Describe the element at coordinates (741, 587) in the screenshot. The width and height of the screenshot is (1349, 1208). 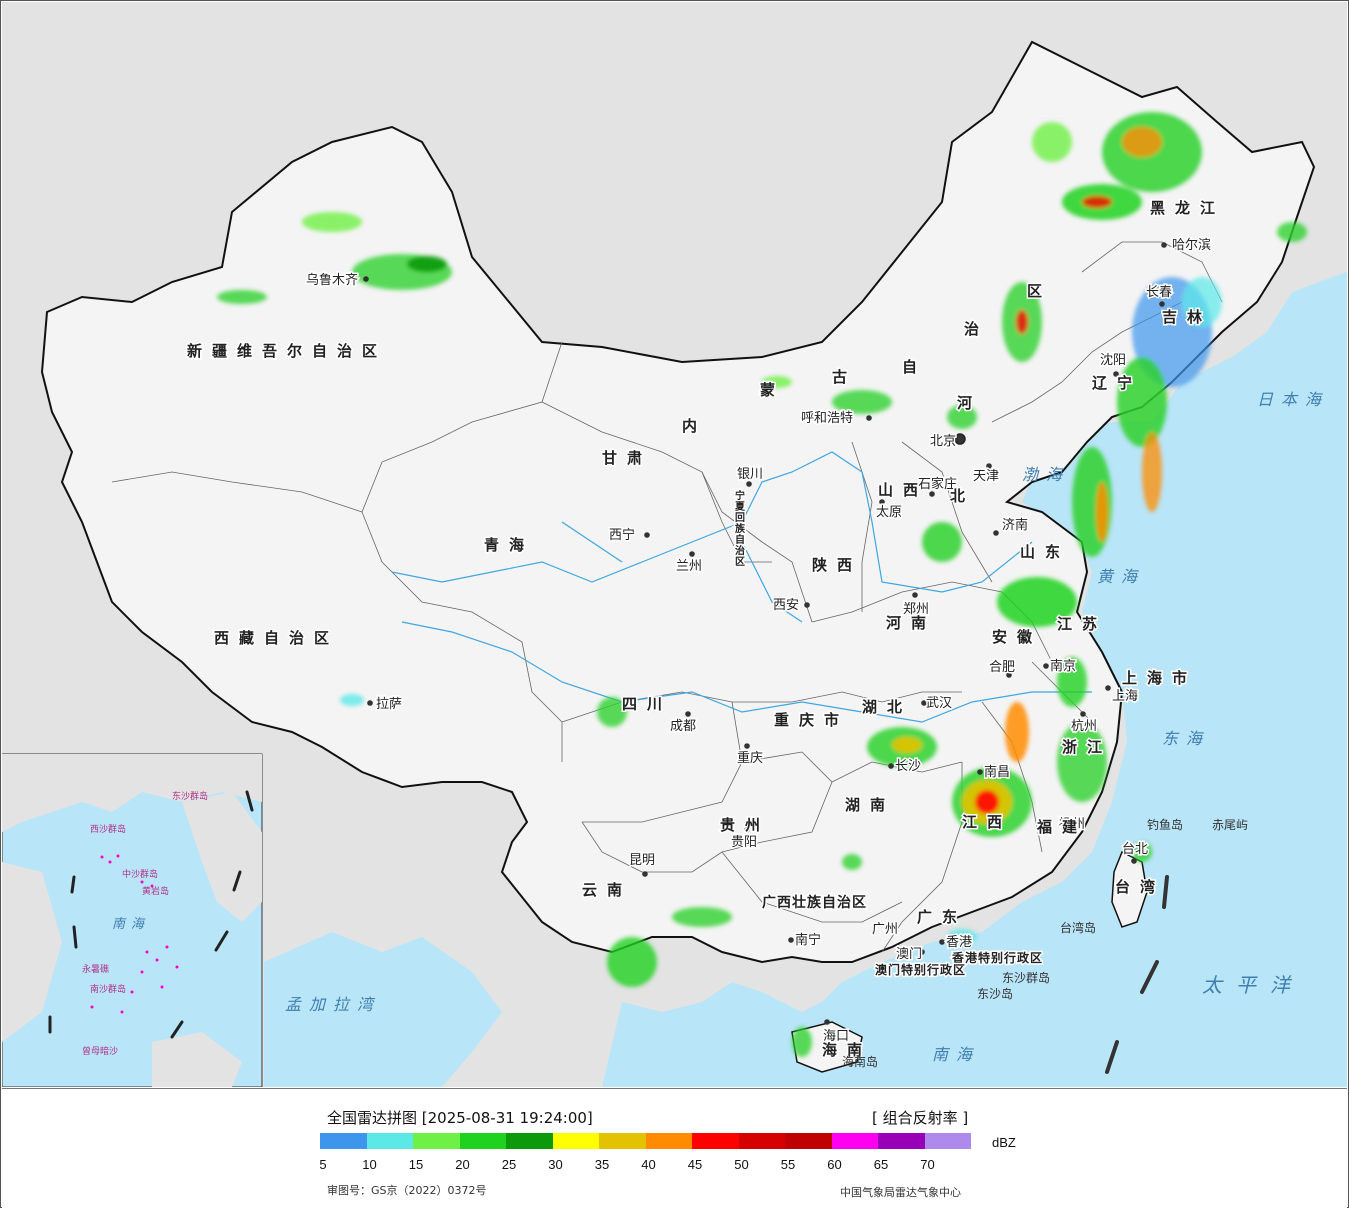
I see `rivers` at that location.